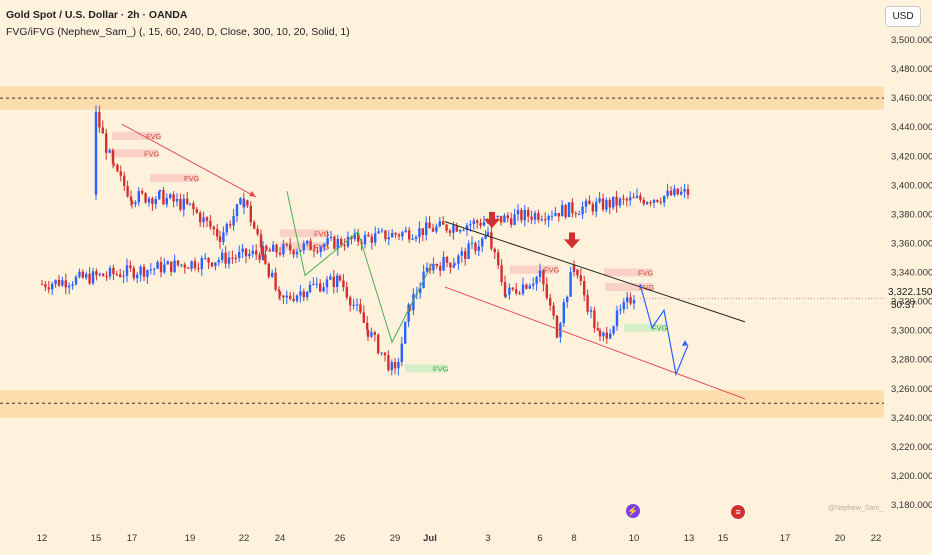  What do you see at coordinates (911, 127) in the screenshot?
I see `y-tick-label: 3,440.000` at bounding box center [911, 127].